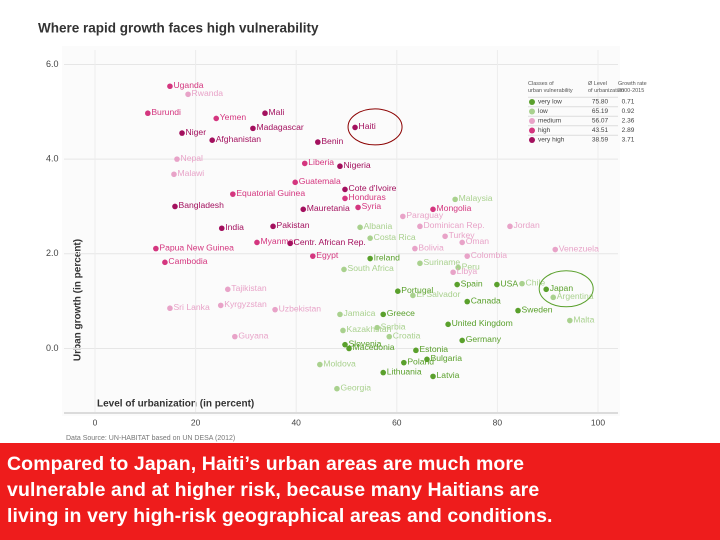 This screenshot has height=540, width=720. Describe the element at coordinates (566, 289) in the screenshot. I see `highlight-ring` at that location.